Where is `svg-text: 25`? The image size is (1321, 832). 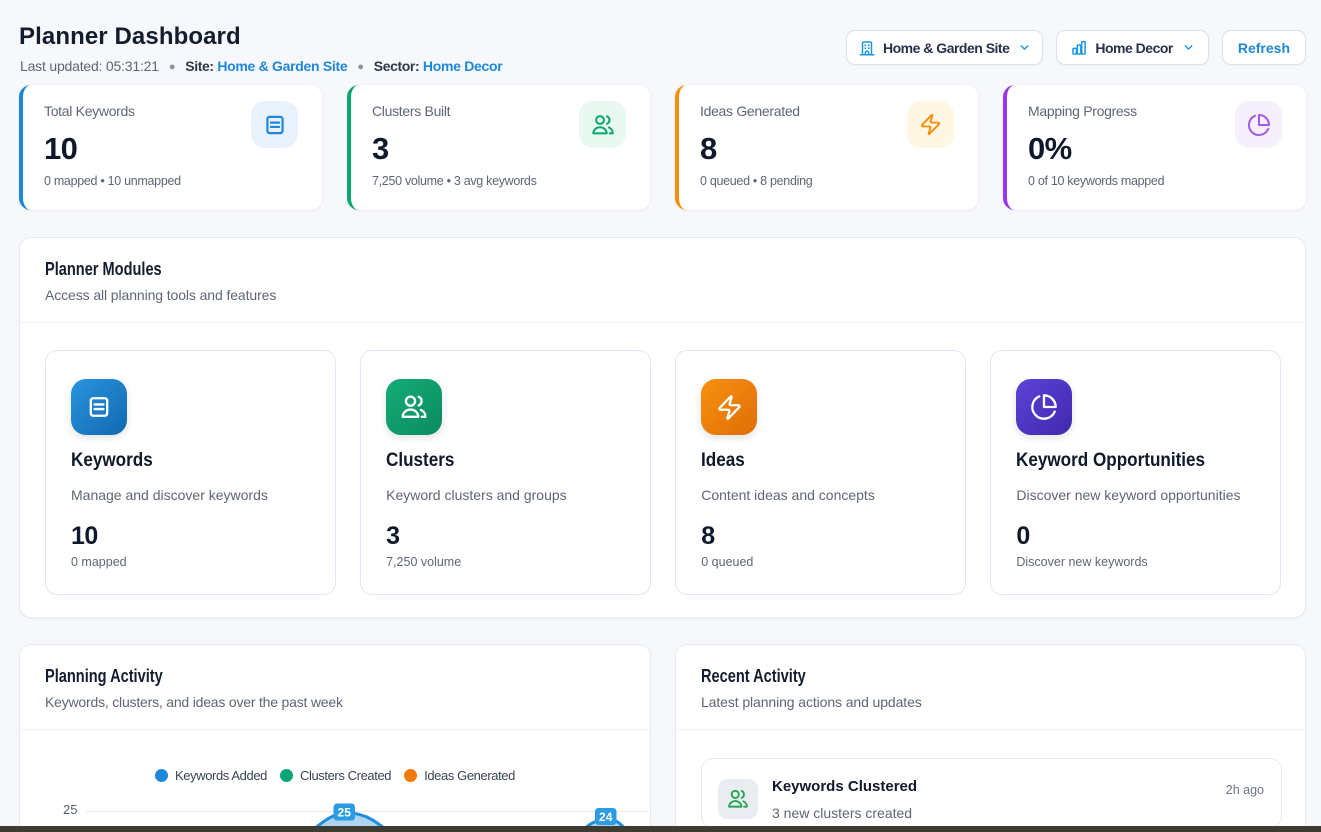
svg-text: 25 is located at coordinates (345, 813).